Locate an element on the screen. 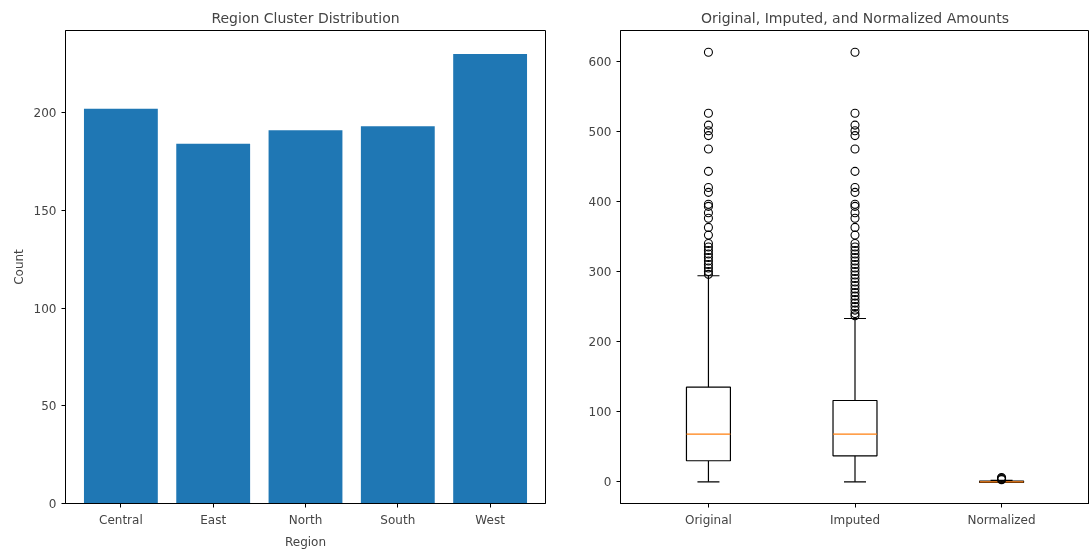 This screenshot has width=1089, height=551. x-tick-label: Central is located at coordinates (121, 519).